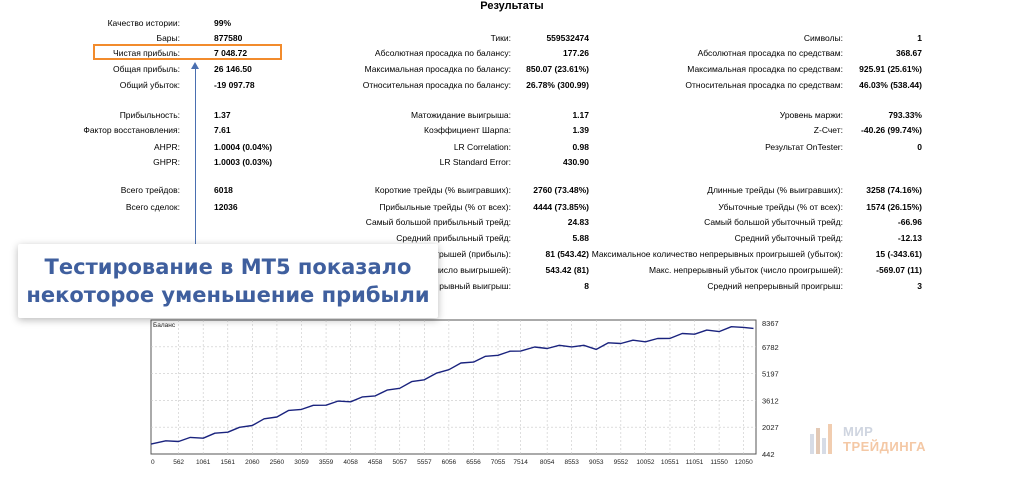 The width and height of the screenshot is (1024, 478). What do you see at coordinates (890, 85) in the screenshot?
I see `col3-value: 46.03% (538.44)` at bounding box center [890, 85].